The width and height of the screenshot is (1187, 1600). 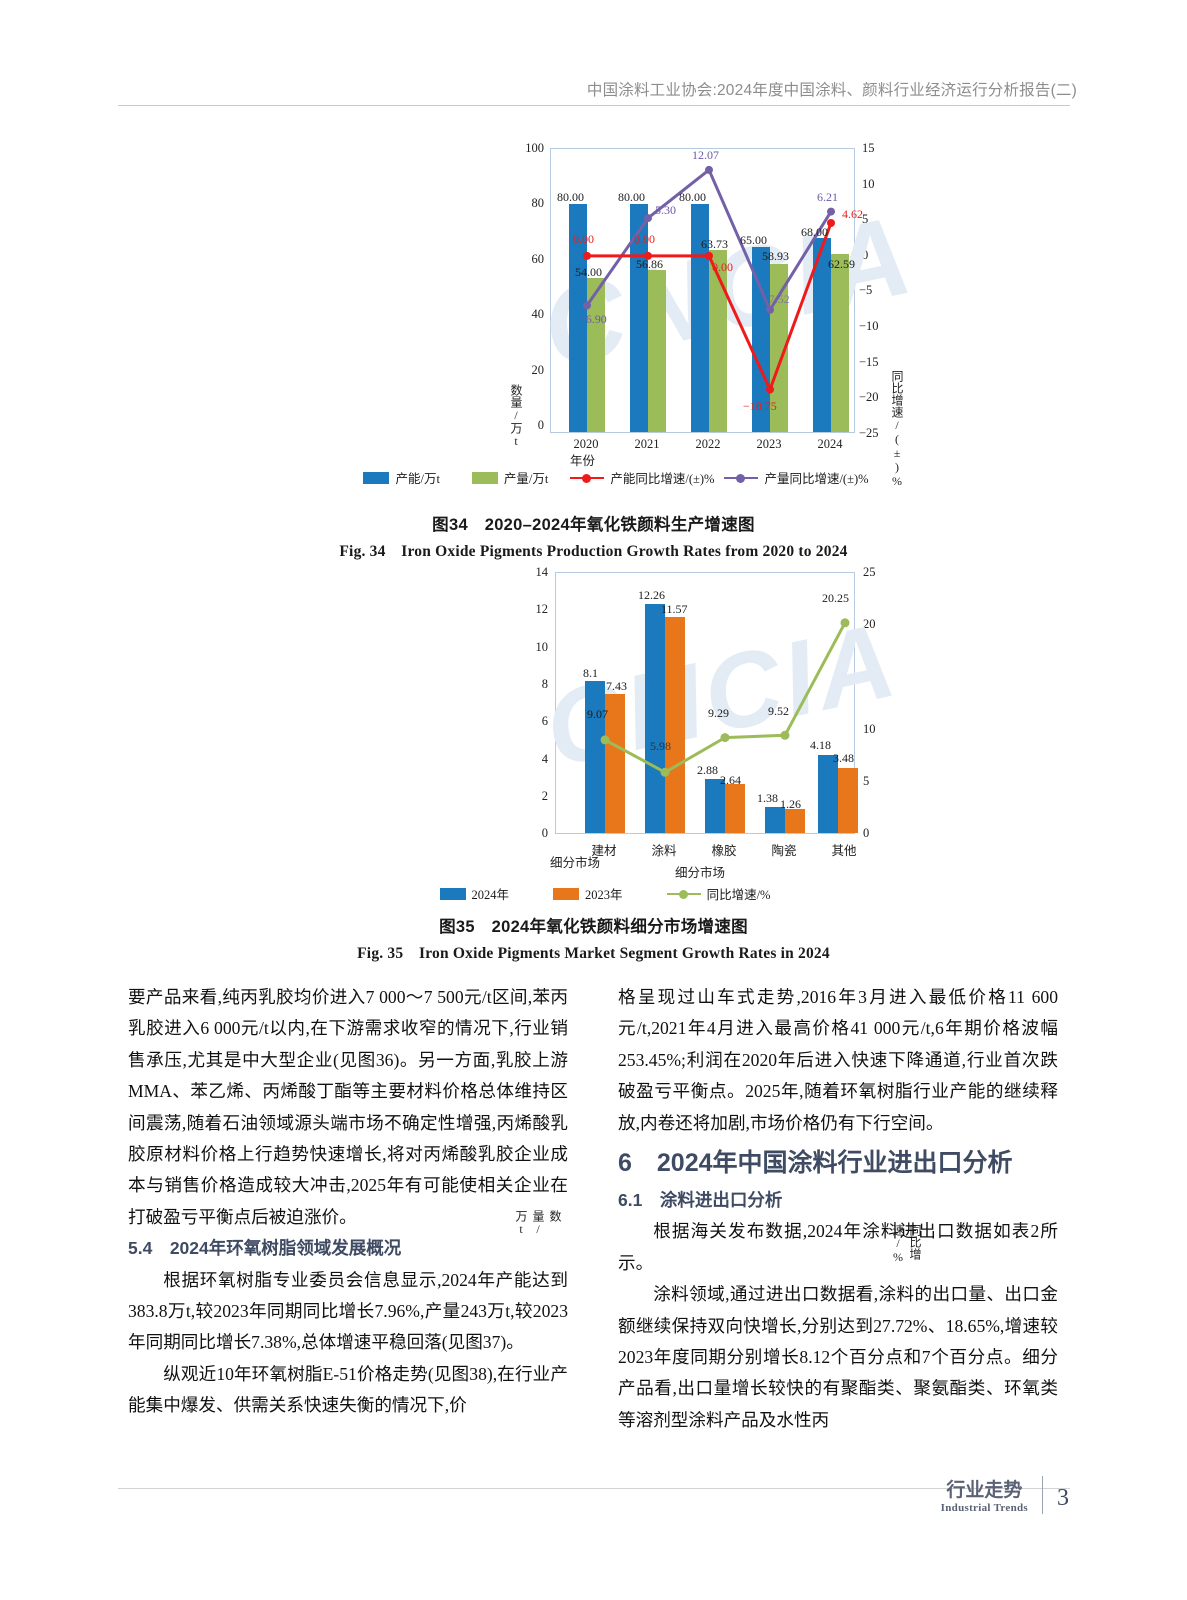 What do you see at coordinates (587, 478) in the screenshot?
I see `legend-line-capacity-growth` at bounding box center [587, 478].